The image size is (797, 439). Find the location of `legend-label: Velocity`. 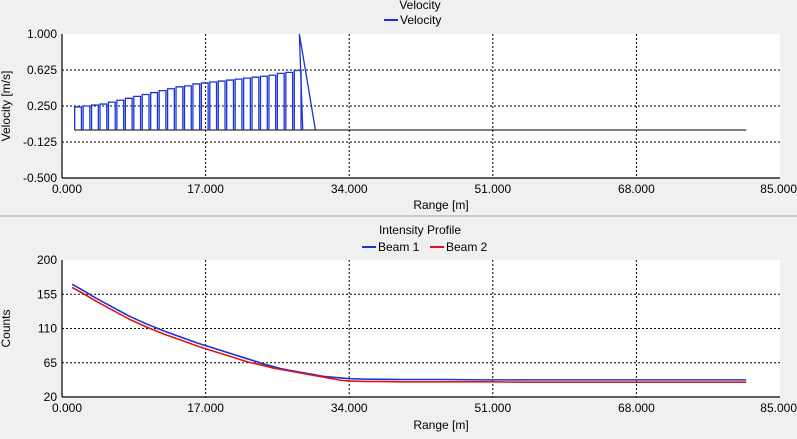

legend-label: Velocity is located at coordinates (420, 20).